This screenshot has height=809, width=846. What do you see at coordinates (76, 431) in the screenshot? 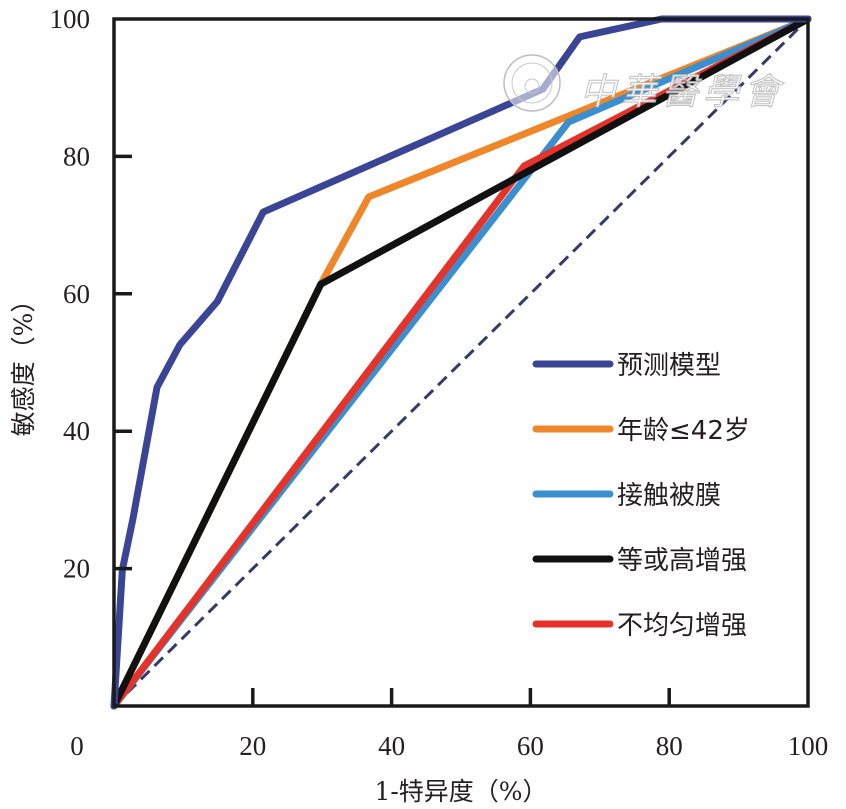
I see `y-tick-label: 40` at bounding box center [76, 431].